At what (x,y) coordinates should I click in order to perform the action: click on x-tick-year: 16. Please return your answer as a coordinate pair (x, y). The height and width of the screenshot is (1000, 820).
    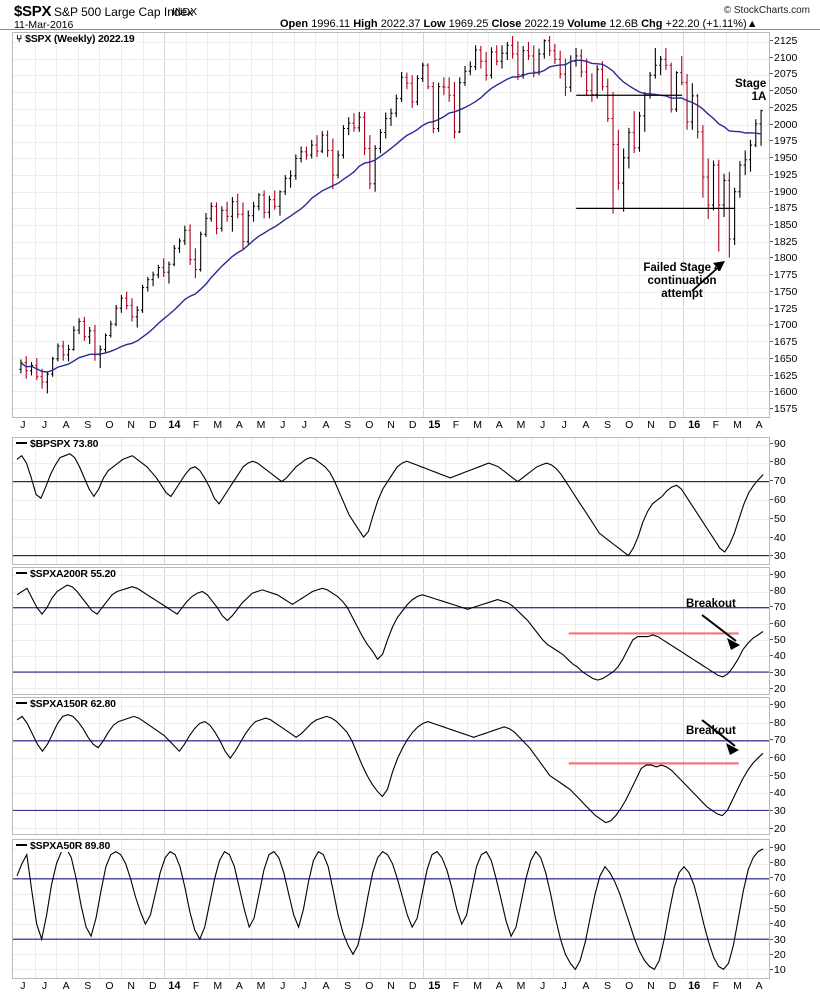
    Looking at the image, I should click on (694, 425).